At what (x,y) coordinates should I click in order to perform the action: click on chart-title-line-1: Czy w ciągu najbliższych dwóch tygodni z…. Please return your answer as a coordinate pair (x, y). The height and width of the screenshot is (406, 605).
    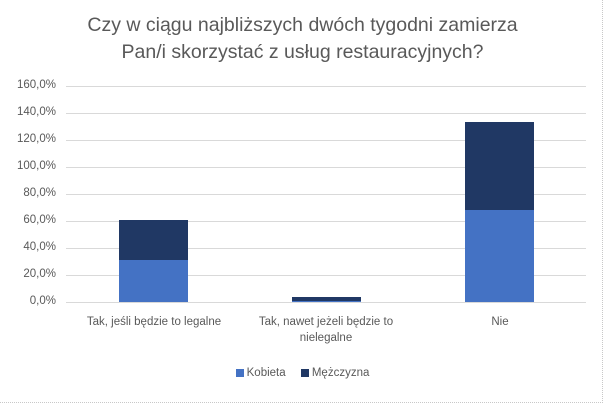
    Looking at the image, I should click on (302, 25).